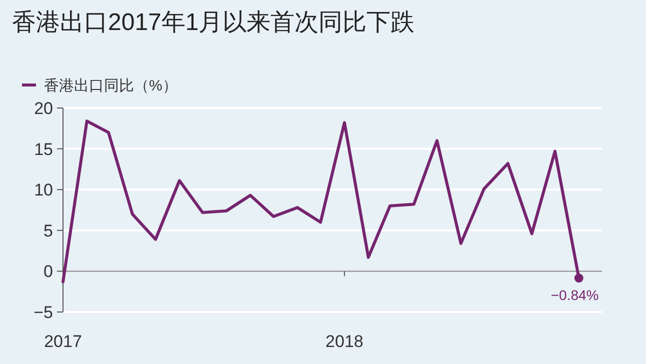 This screenshot has width=646, height=364. I want to click on annotation: −0.84%, so click(574, 295).